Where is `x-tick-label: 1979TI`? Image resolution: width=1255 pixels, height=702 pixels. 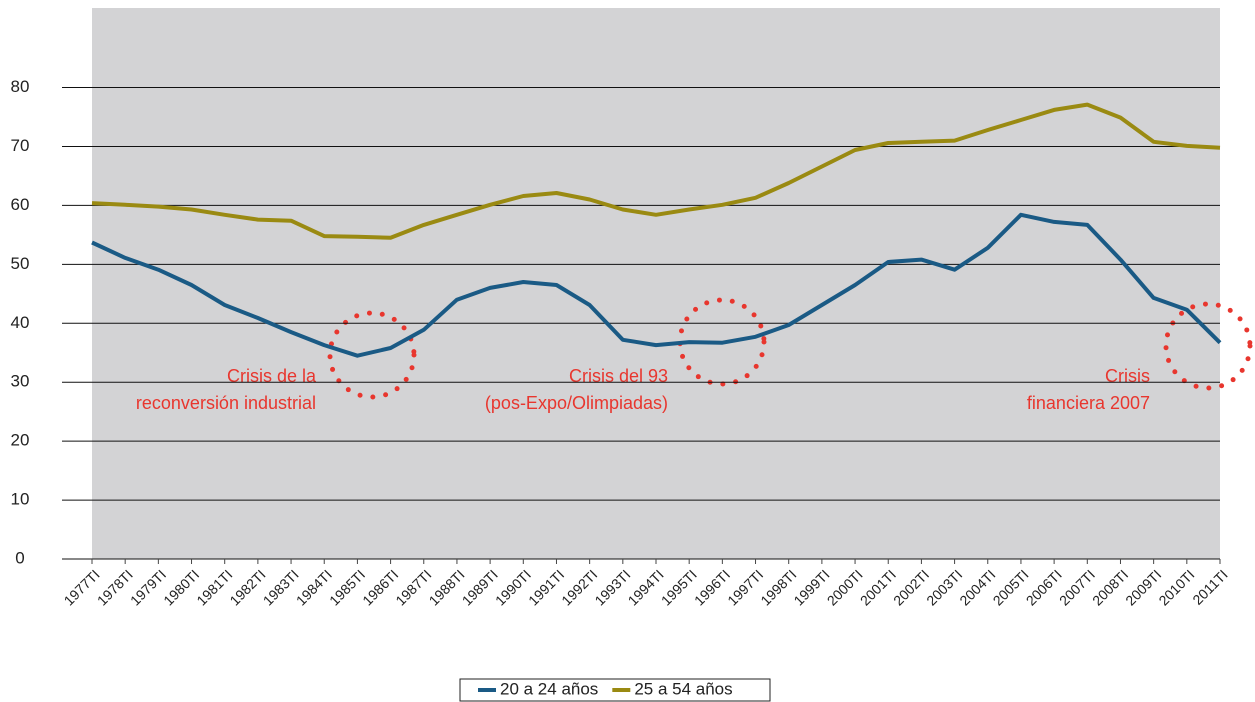 x-tick-label: 1979TI is located at coordinates (148, 587).